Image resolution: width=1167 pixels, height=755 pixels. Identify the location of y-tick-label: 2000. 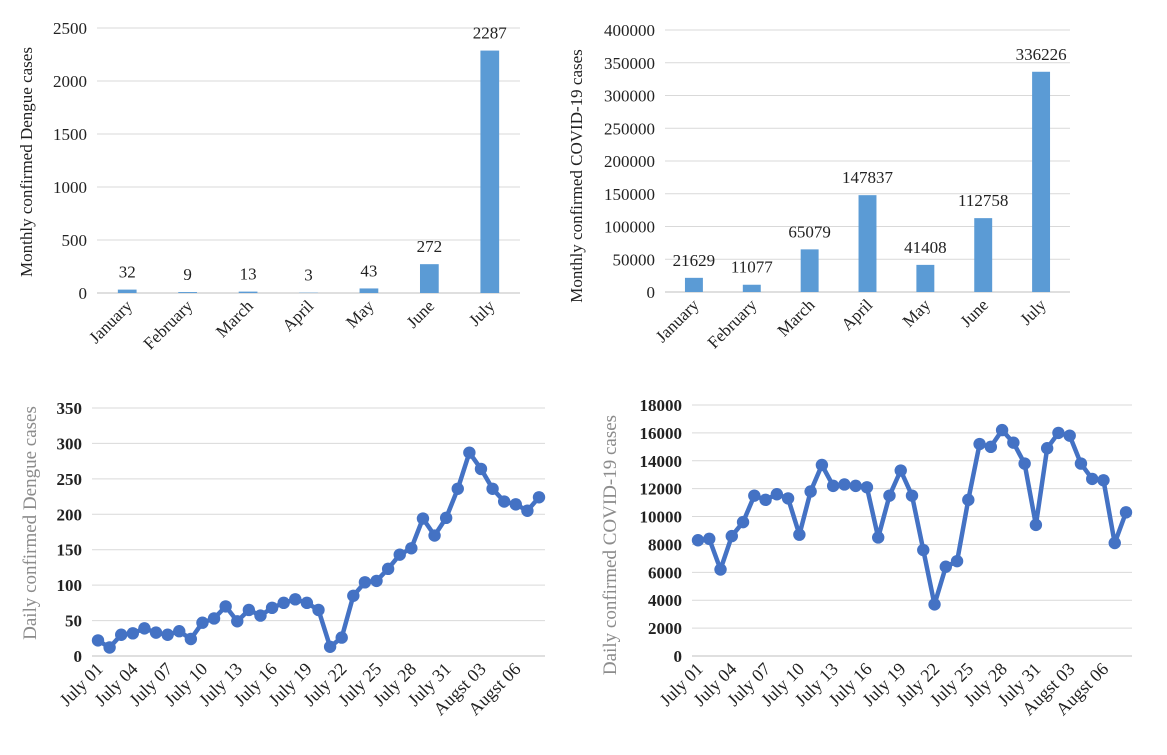
(665, 628).